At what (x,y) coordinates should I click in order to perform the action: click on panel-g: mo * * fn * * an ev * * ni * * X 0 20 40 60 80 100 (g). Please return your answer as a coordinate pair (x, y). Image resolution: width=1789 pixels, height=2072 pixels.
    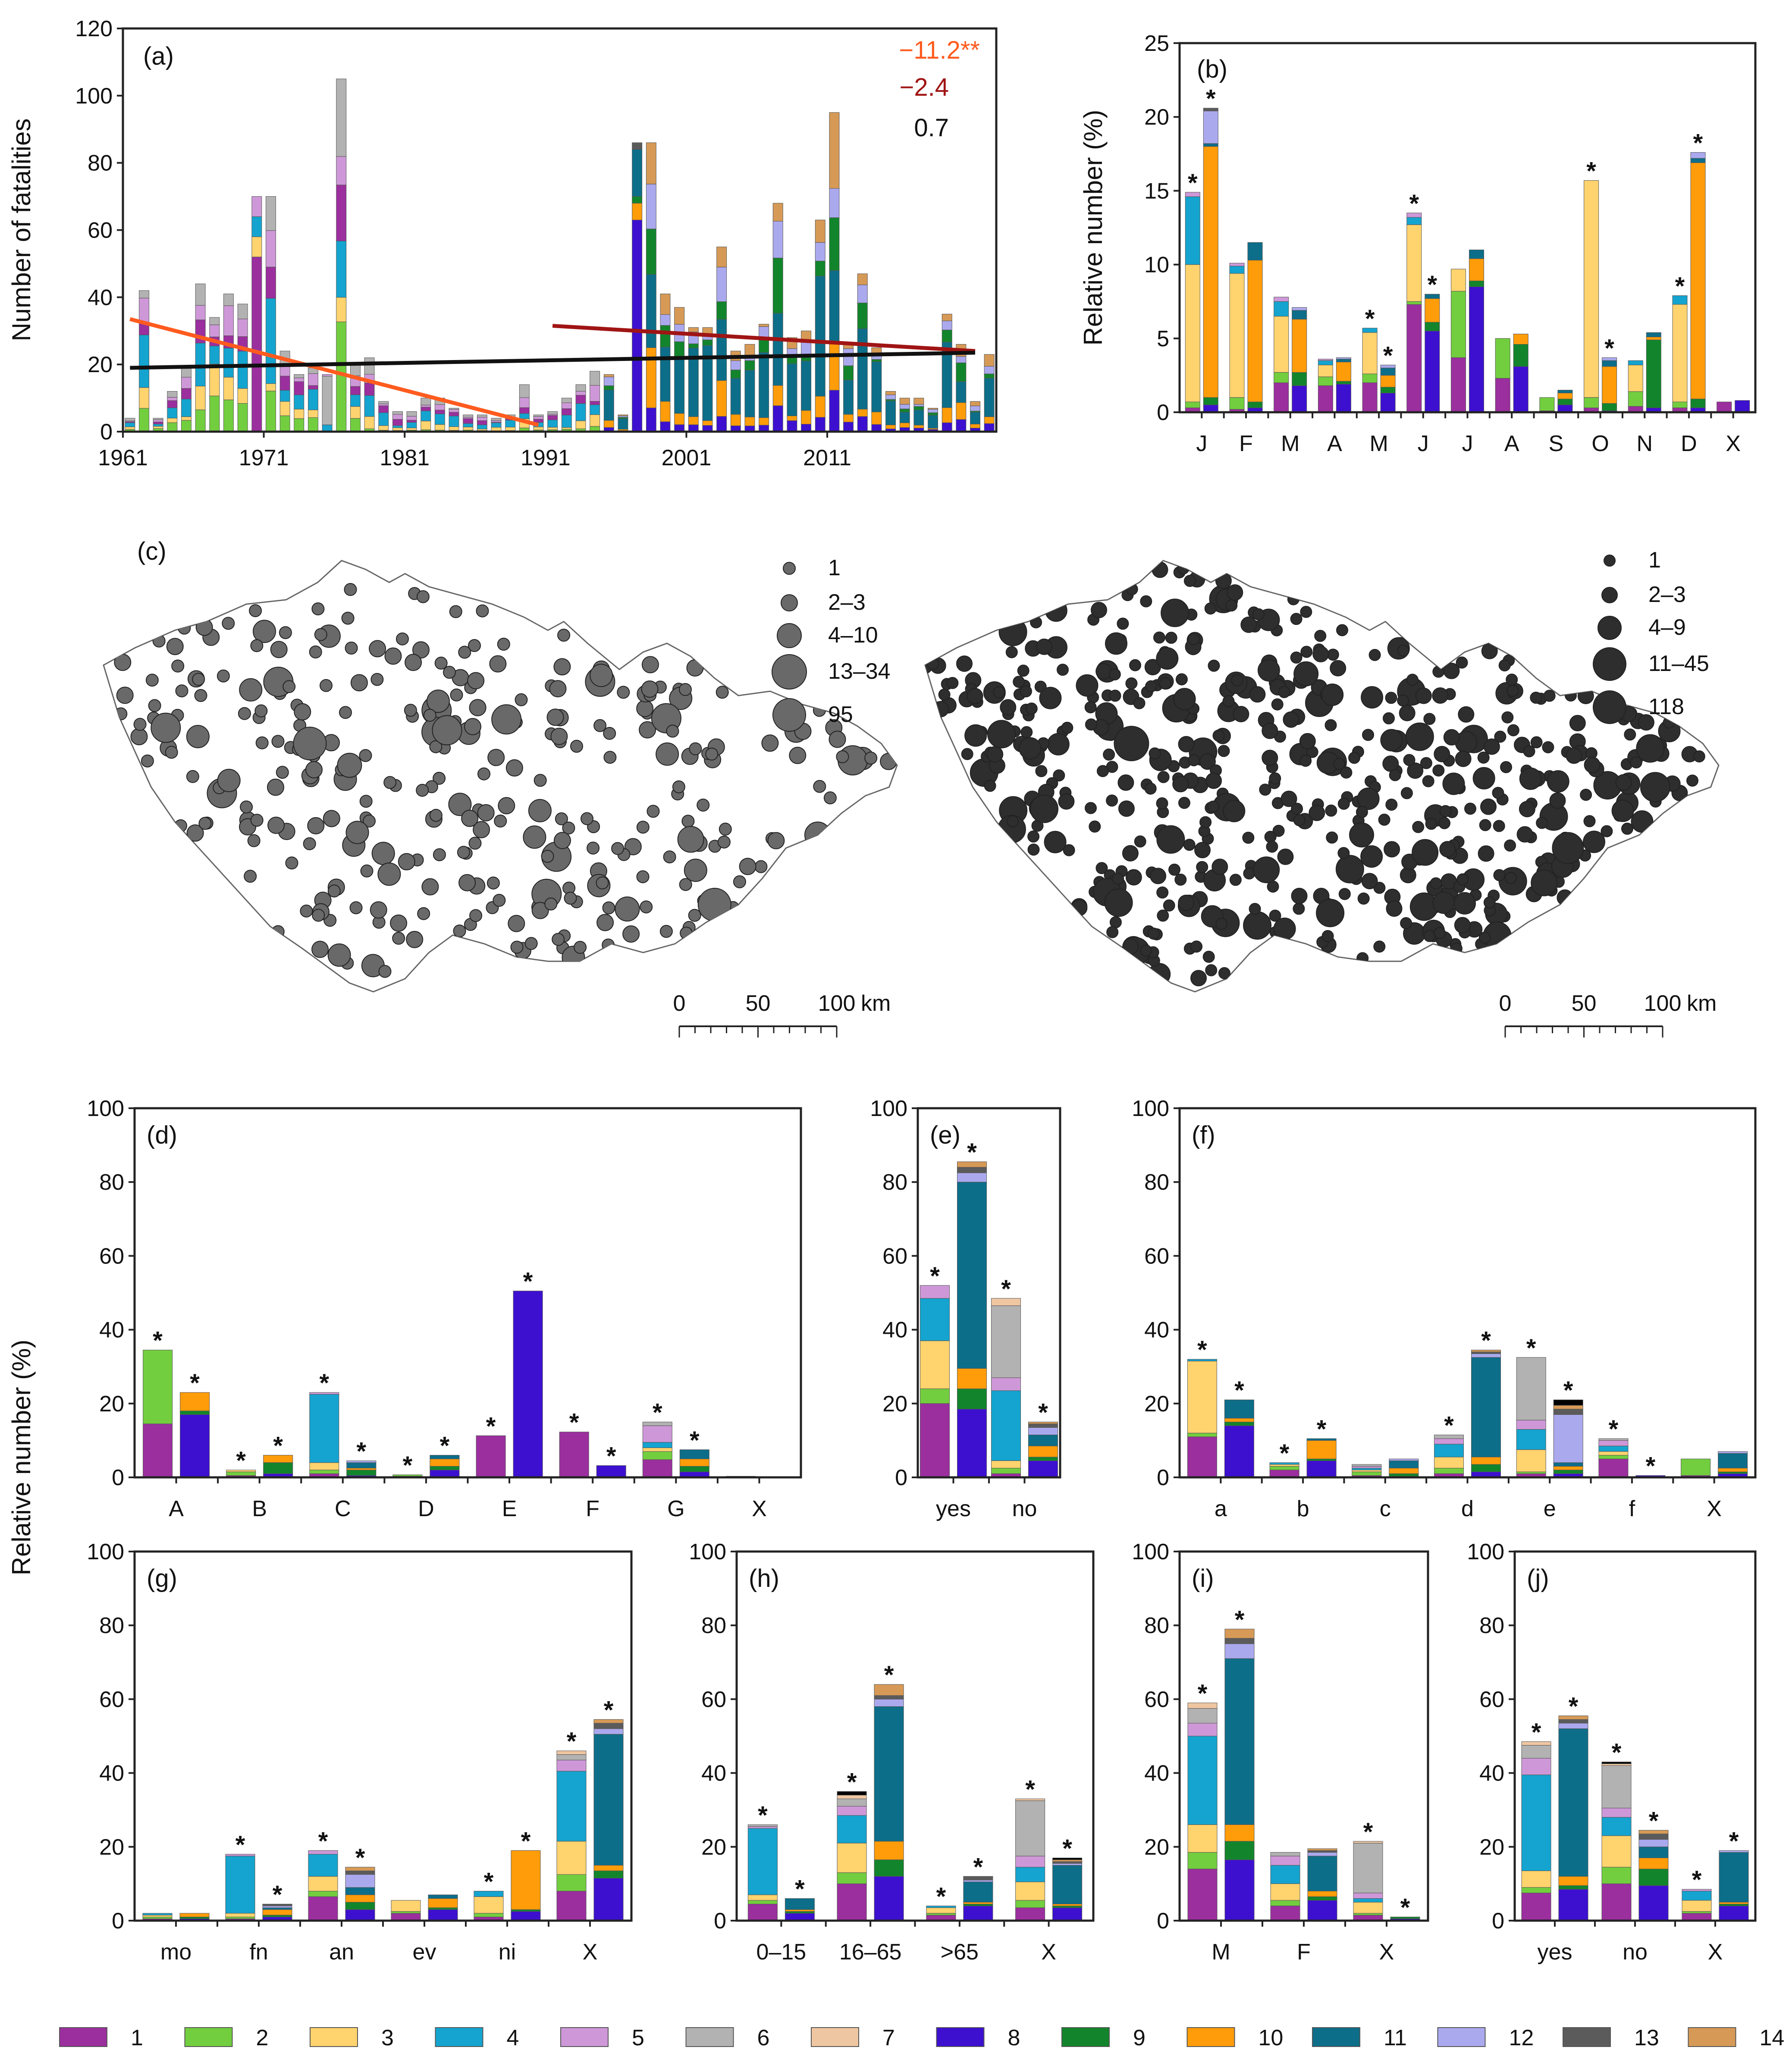
    Looking at the image, I should click on (360, 1752).